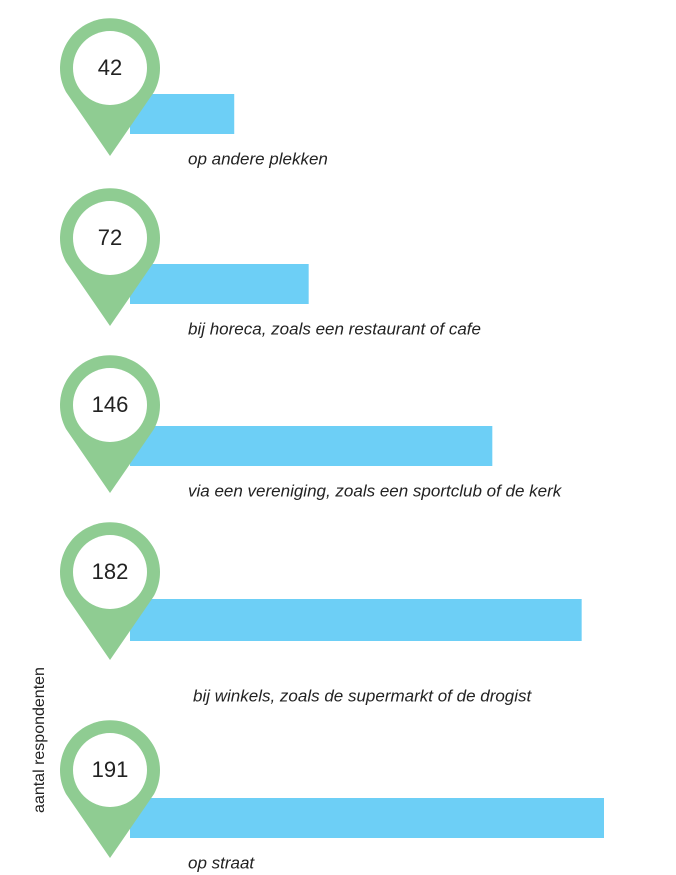 Image resolution: width=676 pixels, height=875 pixels. I want to click on value-label: 182, so click(110, 571).